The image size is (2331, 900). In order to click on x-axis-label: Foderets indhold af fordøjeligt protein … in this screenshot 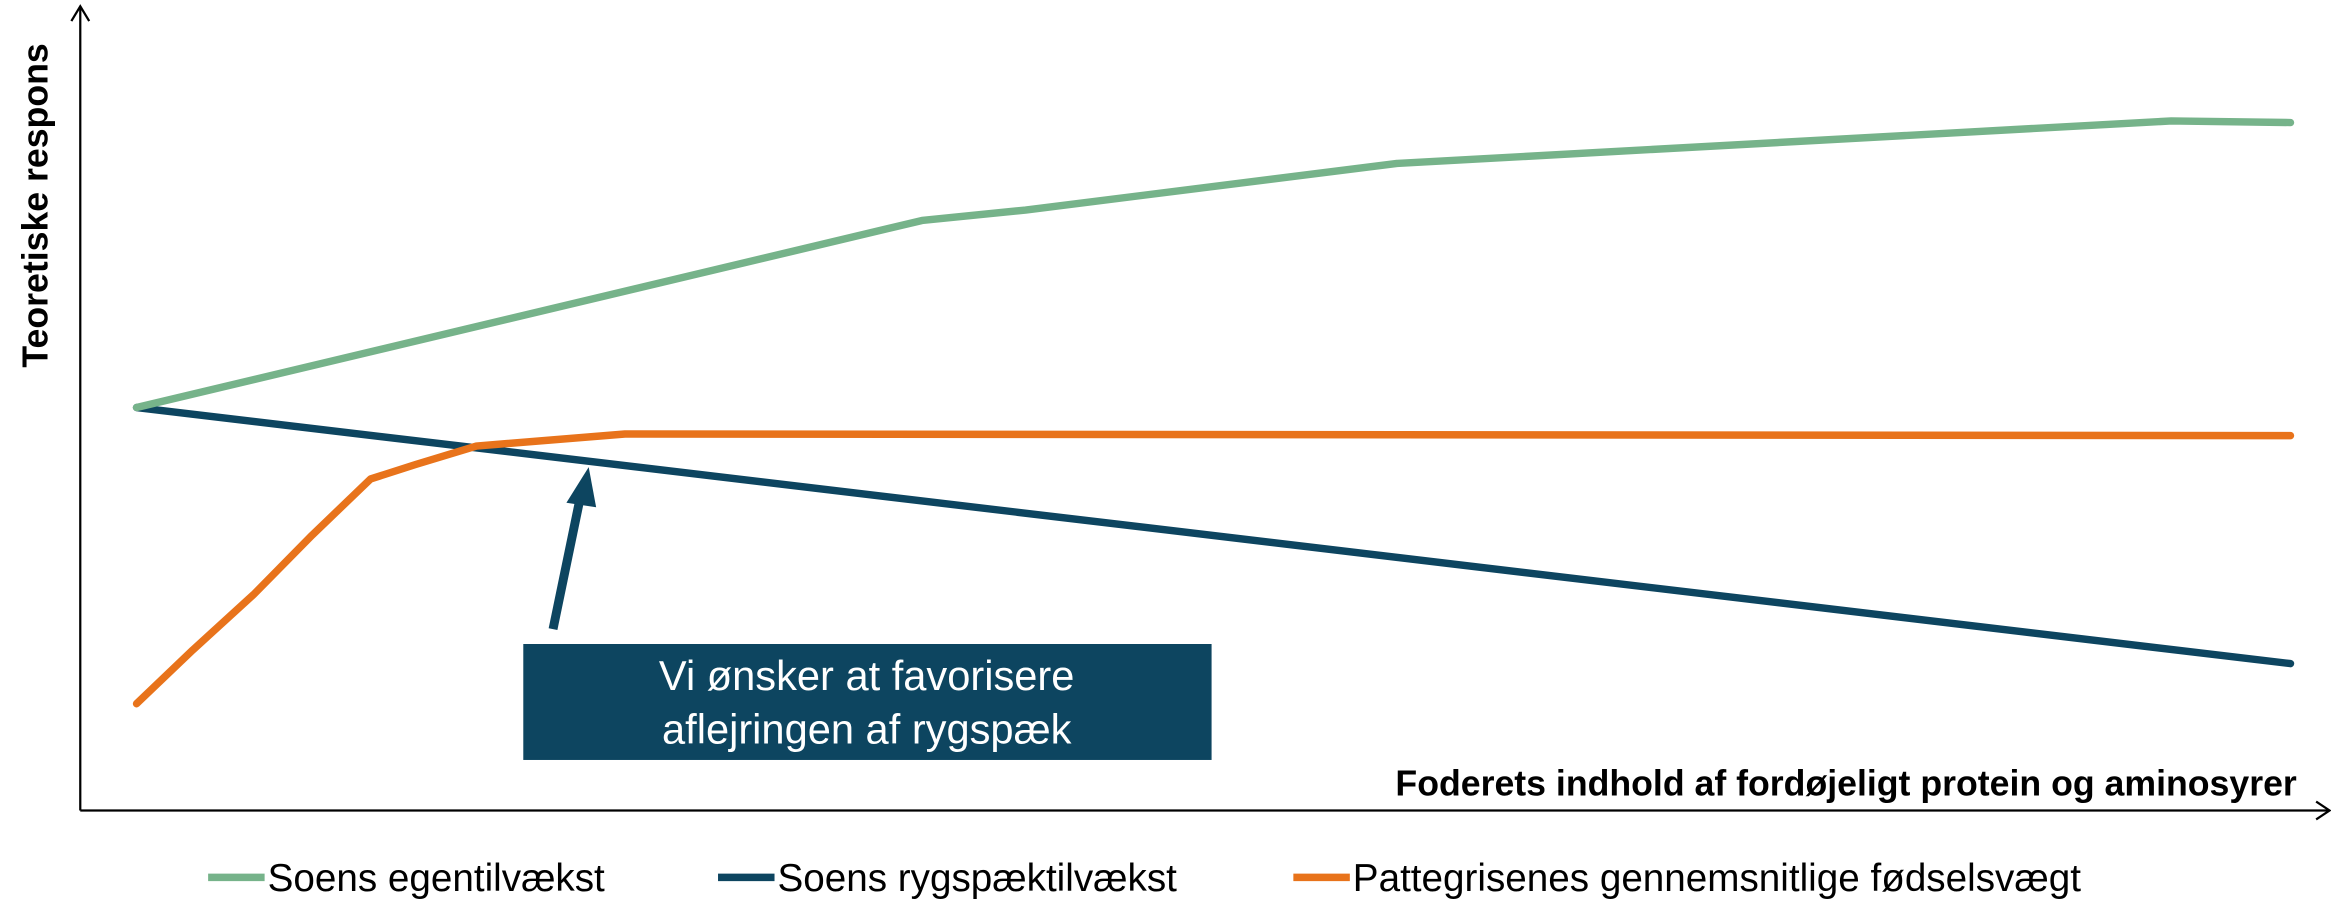, I will do `click(1845, 784)`.